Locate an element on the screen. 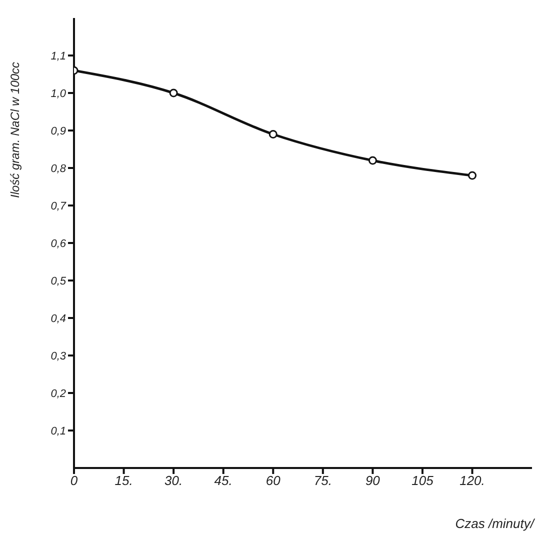 The image size is (550, 546). y-tick-label: 0,9 is located at coordinates (58, 131).